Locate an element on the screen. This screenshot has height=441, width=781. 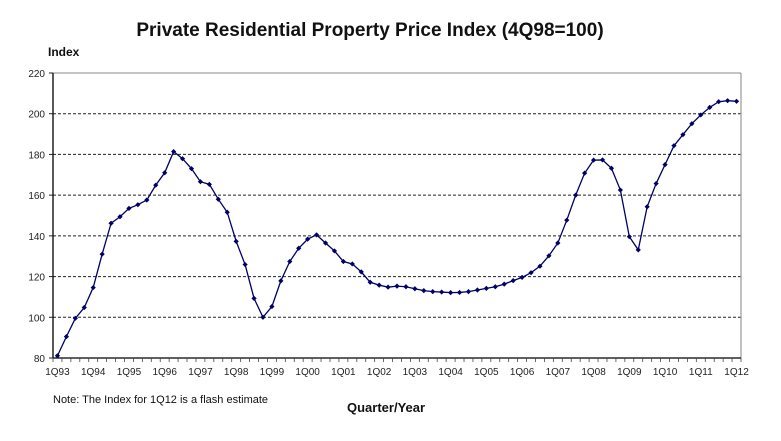
y-tick-label: 100 is located at coordinates (36, 318).